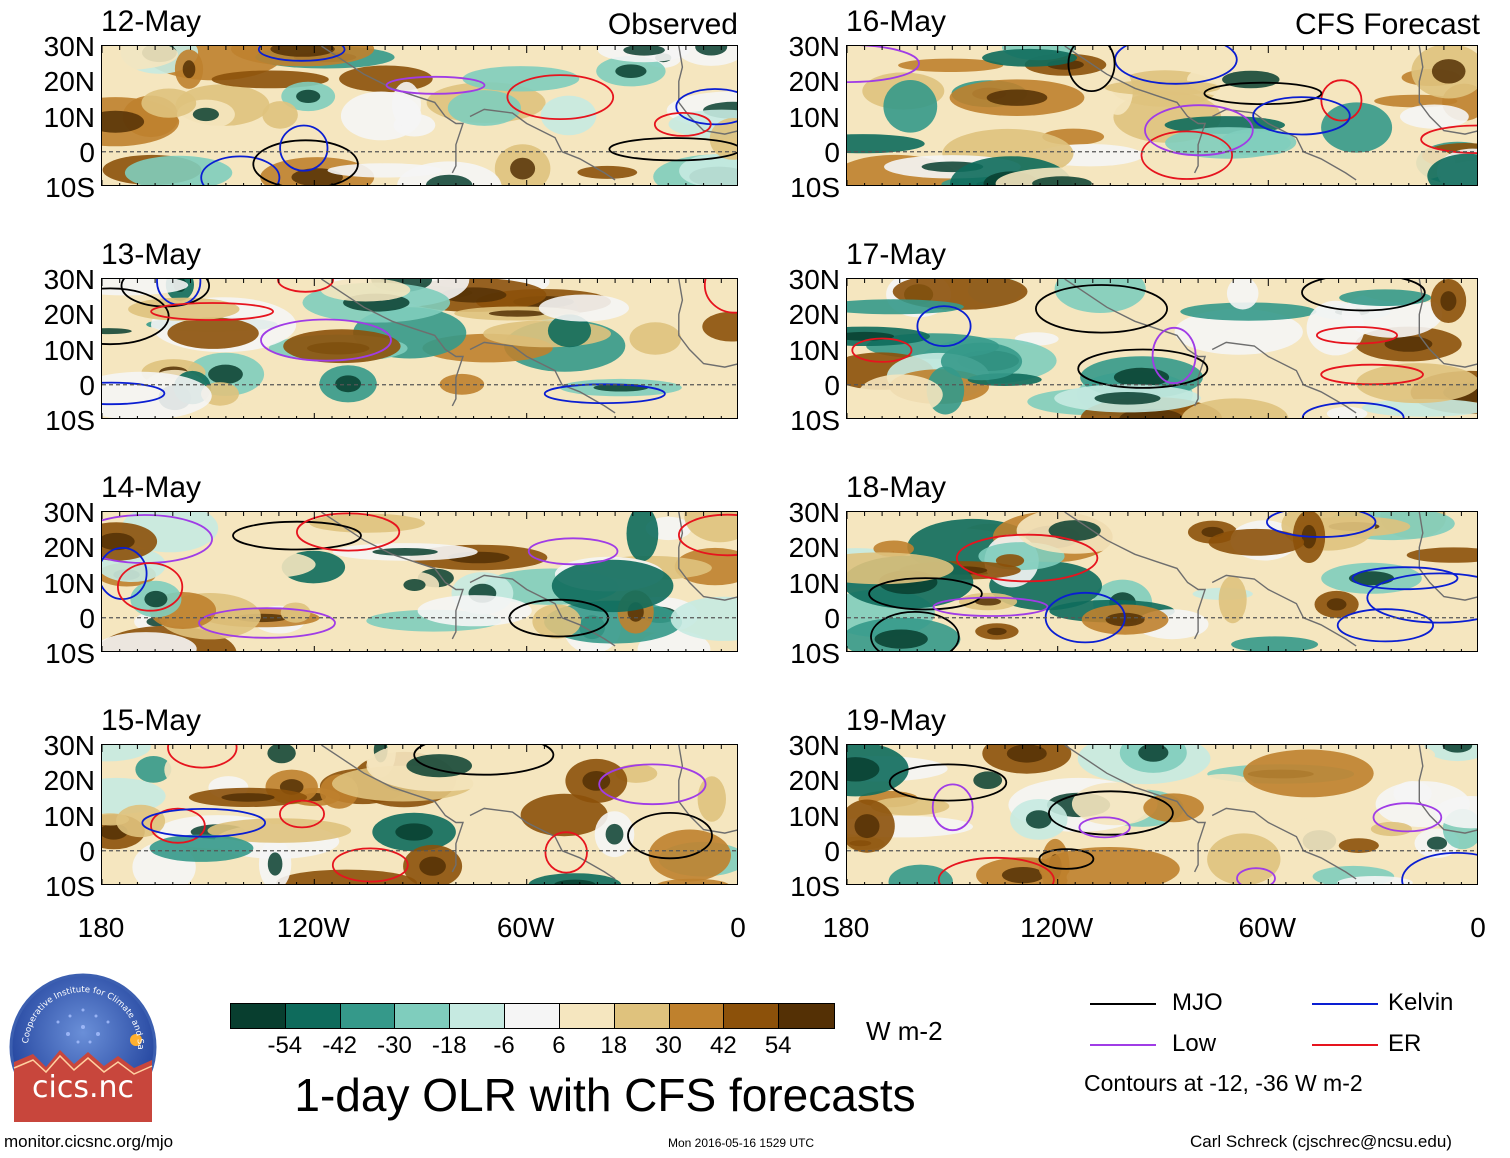  I want to click on footer-url: monitor.cicsnc.org/mjo, so click(89, 1141).